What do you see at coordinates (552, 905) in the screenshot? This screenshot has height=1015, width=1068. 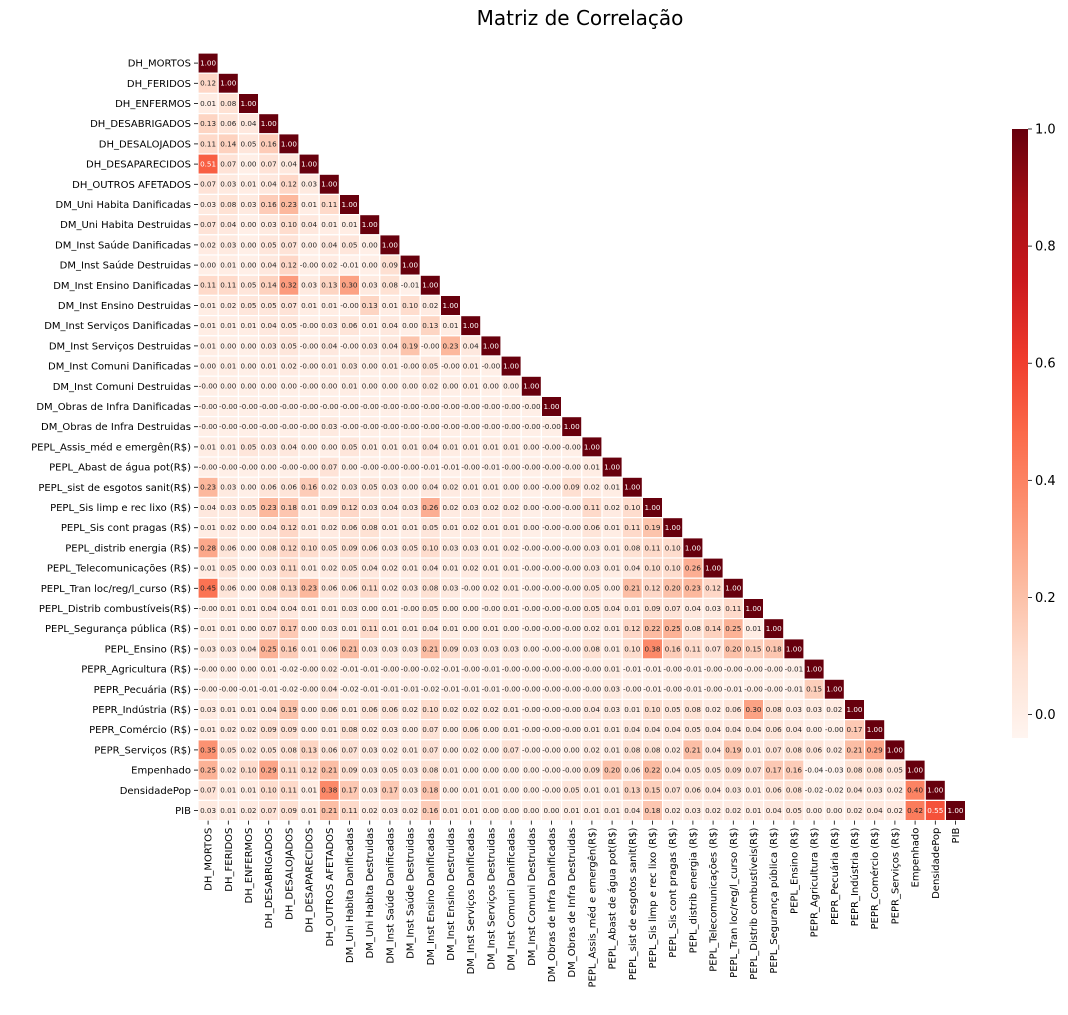 I see `x-tick-label: DM_Obras de Infra Danificadas` at bounding box center [552, 905].